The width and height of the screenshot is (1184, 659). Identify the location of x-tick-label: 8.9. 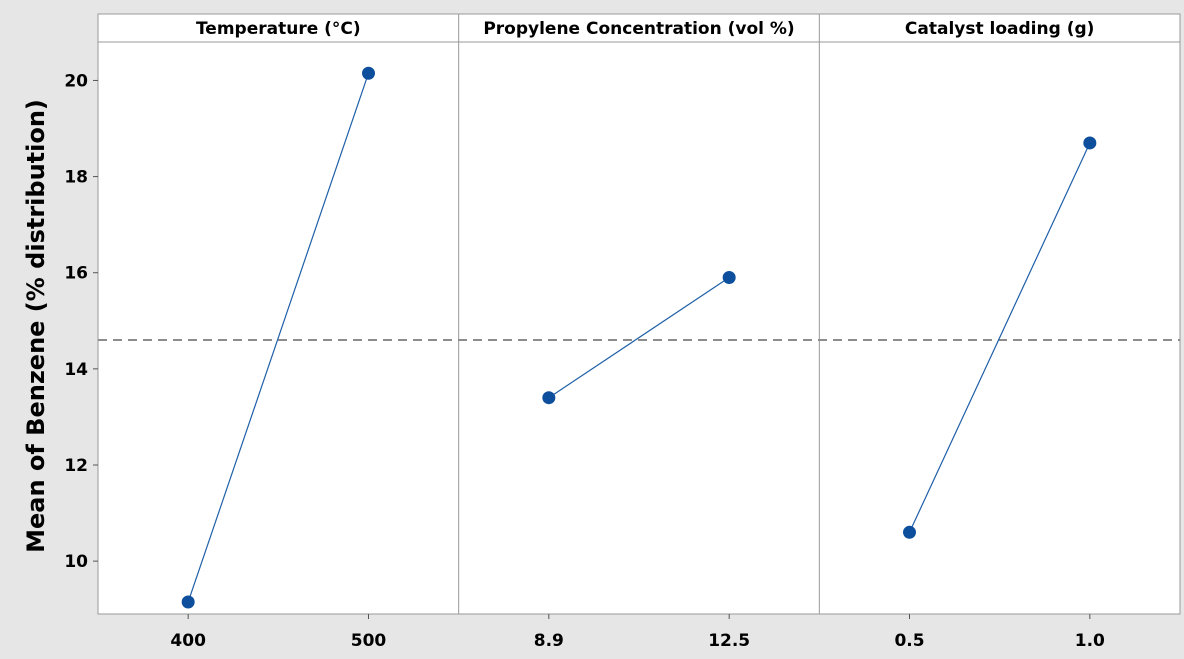
(549, 641).